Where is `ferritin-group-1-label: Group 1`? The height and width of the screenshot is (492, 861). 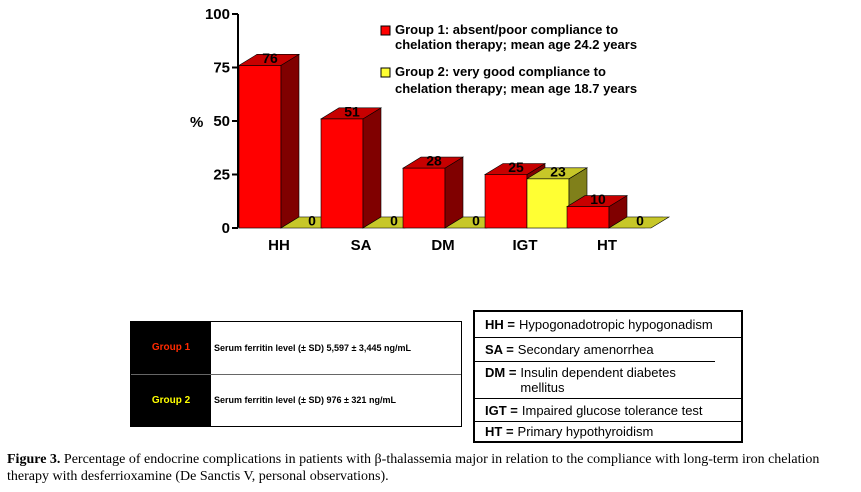 ferritin-group-1-label: Group 1 is located at coordinates (171, 348).